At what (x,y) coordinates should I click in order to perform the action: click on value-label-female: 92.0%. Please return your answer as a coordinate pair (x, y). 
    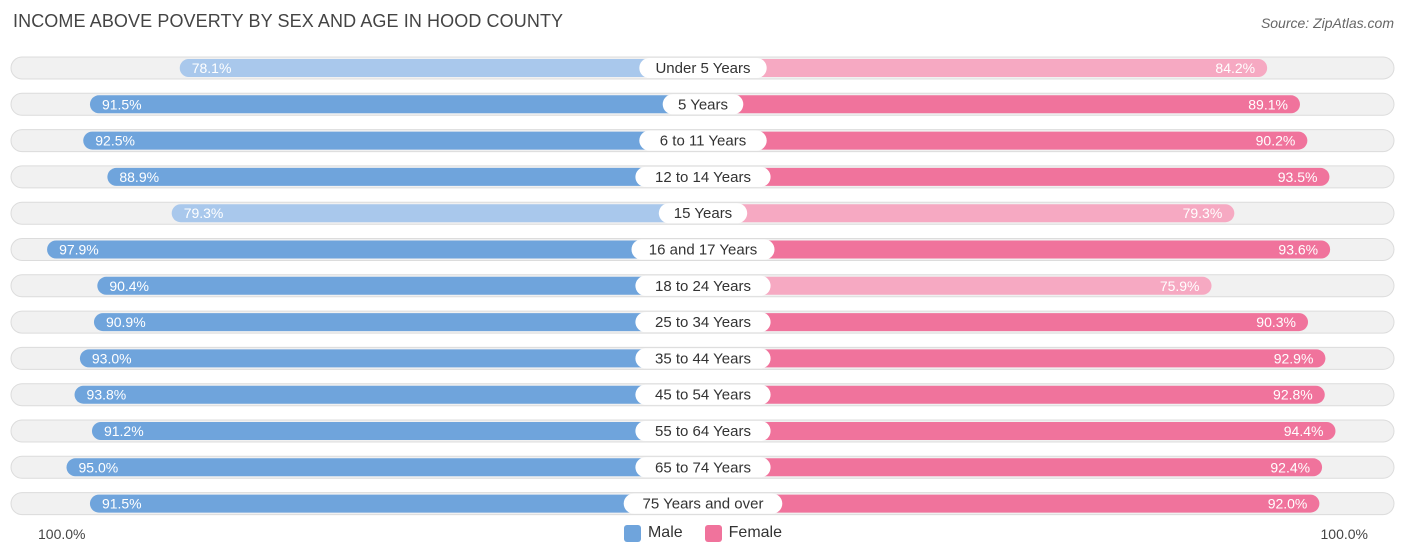
    Looking at the image, I should click on (1288, 504).